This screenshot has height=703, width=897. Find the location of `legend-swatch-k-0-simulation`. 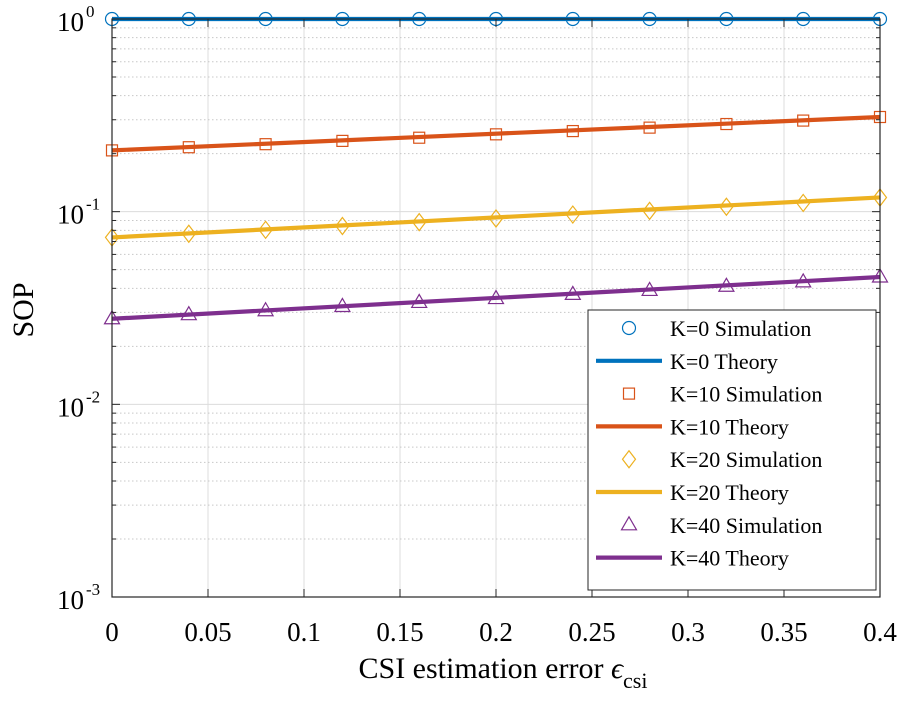

legend-swatch-k-0-simulation is located at coordinates (629, 328).